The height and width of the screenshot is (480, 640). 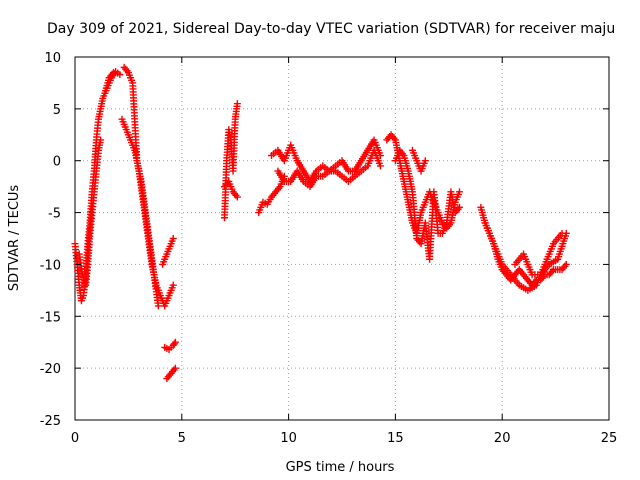 I want to click on x-tick-label: 10, so click(x=288, y=438).